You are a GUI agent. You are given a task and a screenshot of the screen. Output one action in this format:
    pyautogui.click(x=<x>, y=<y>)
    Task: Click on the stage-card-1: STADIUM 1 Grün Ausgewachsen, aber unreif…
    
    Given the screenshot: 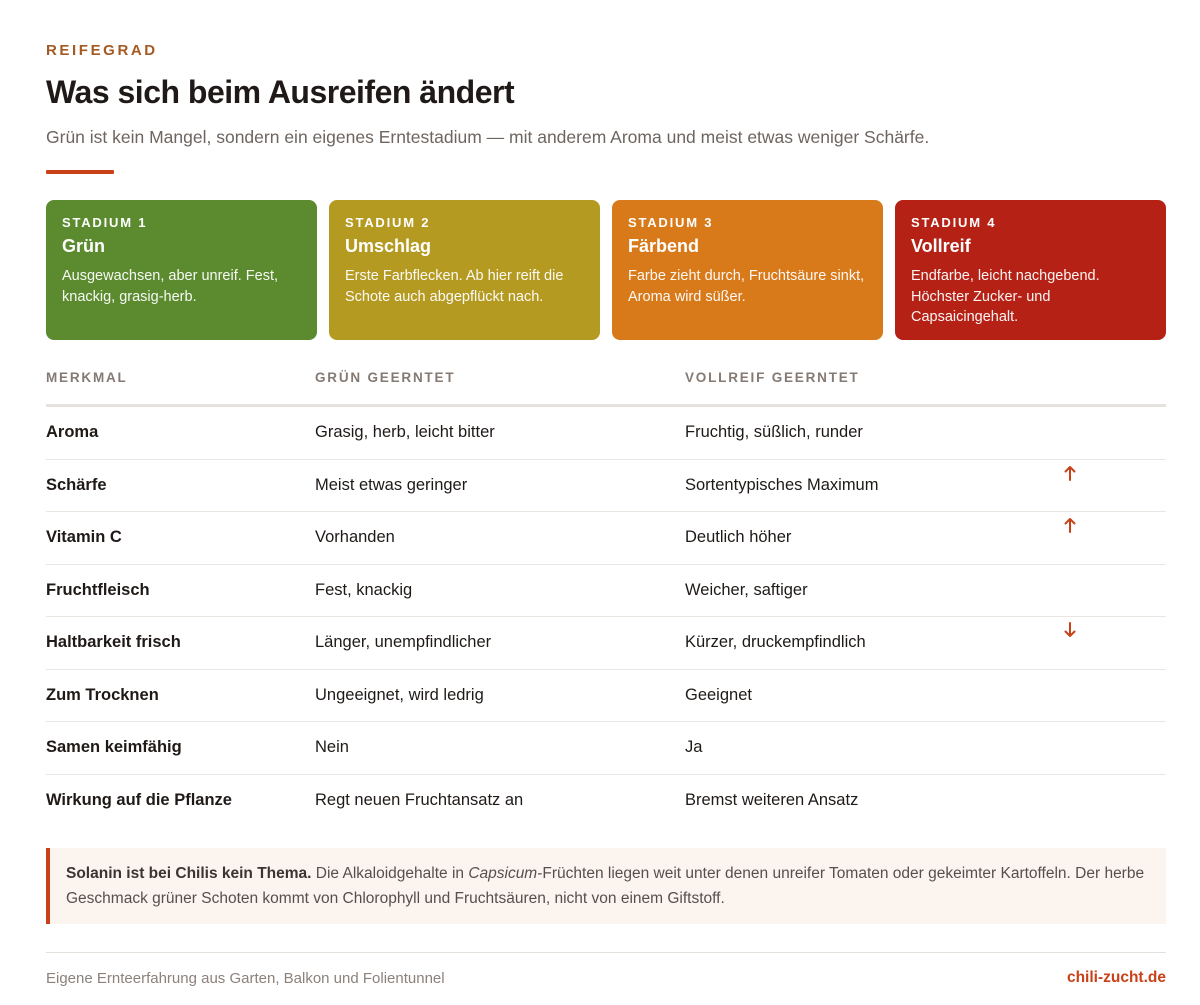 What is the action you would take?
    pyautogui.click(x=181, y=270)
    